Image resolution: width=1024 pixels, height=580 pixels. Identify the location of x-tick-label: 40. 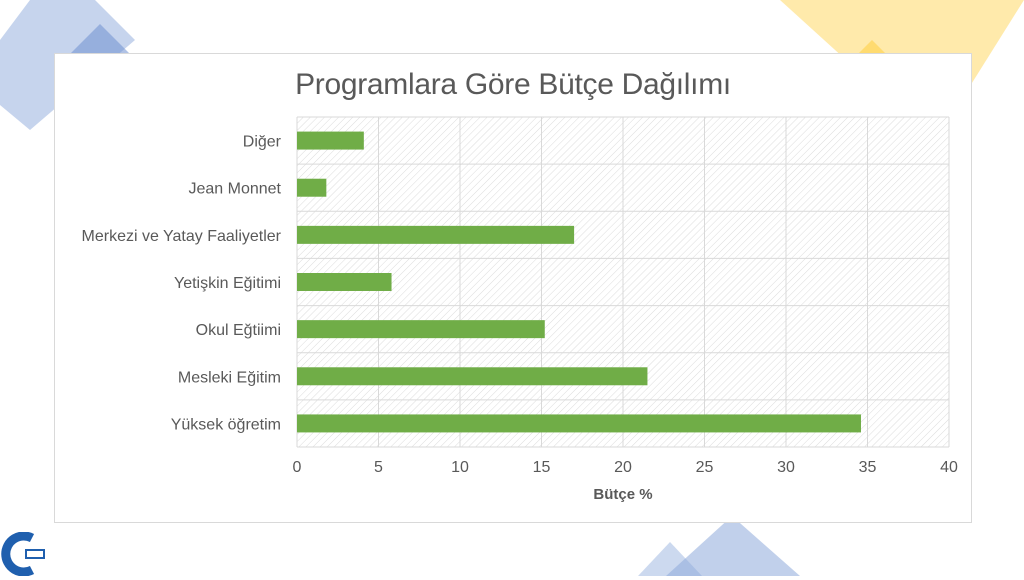
(949, 467).